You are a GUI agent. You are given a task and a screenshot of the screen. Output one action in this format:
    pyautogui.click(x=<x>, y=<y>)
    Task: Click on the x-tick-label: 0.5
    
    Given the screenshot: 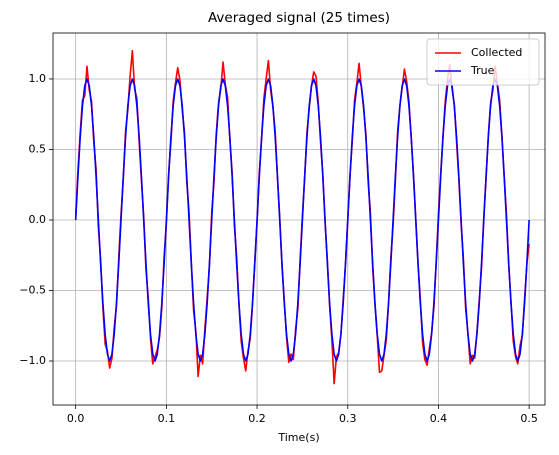 What is the action you would take?
    pyautogui.click(x=529, y=418)
    